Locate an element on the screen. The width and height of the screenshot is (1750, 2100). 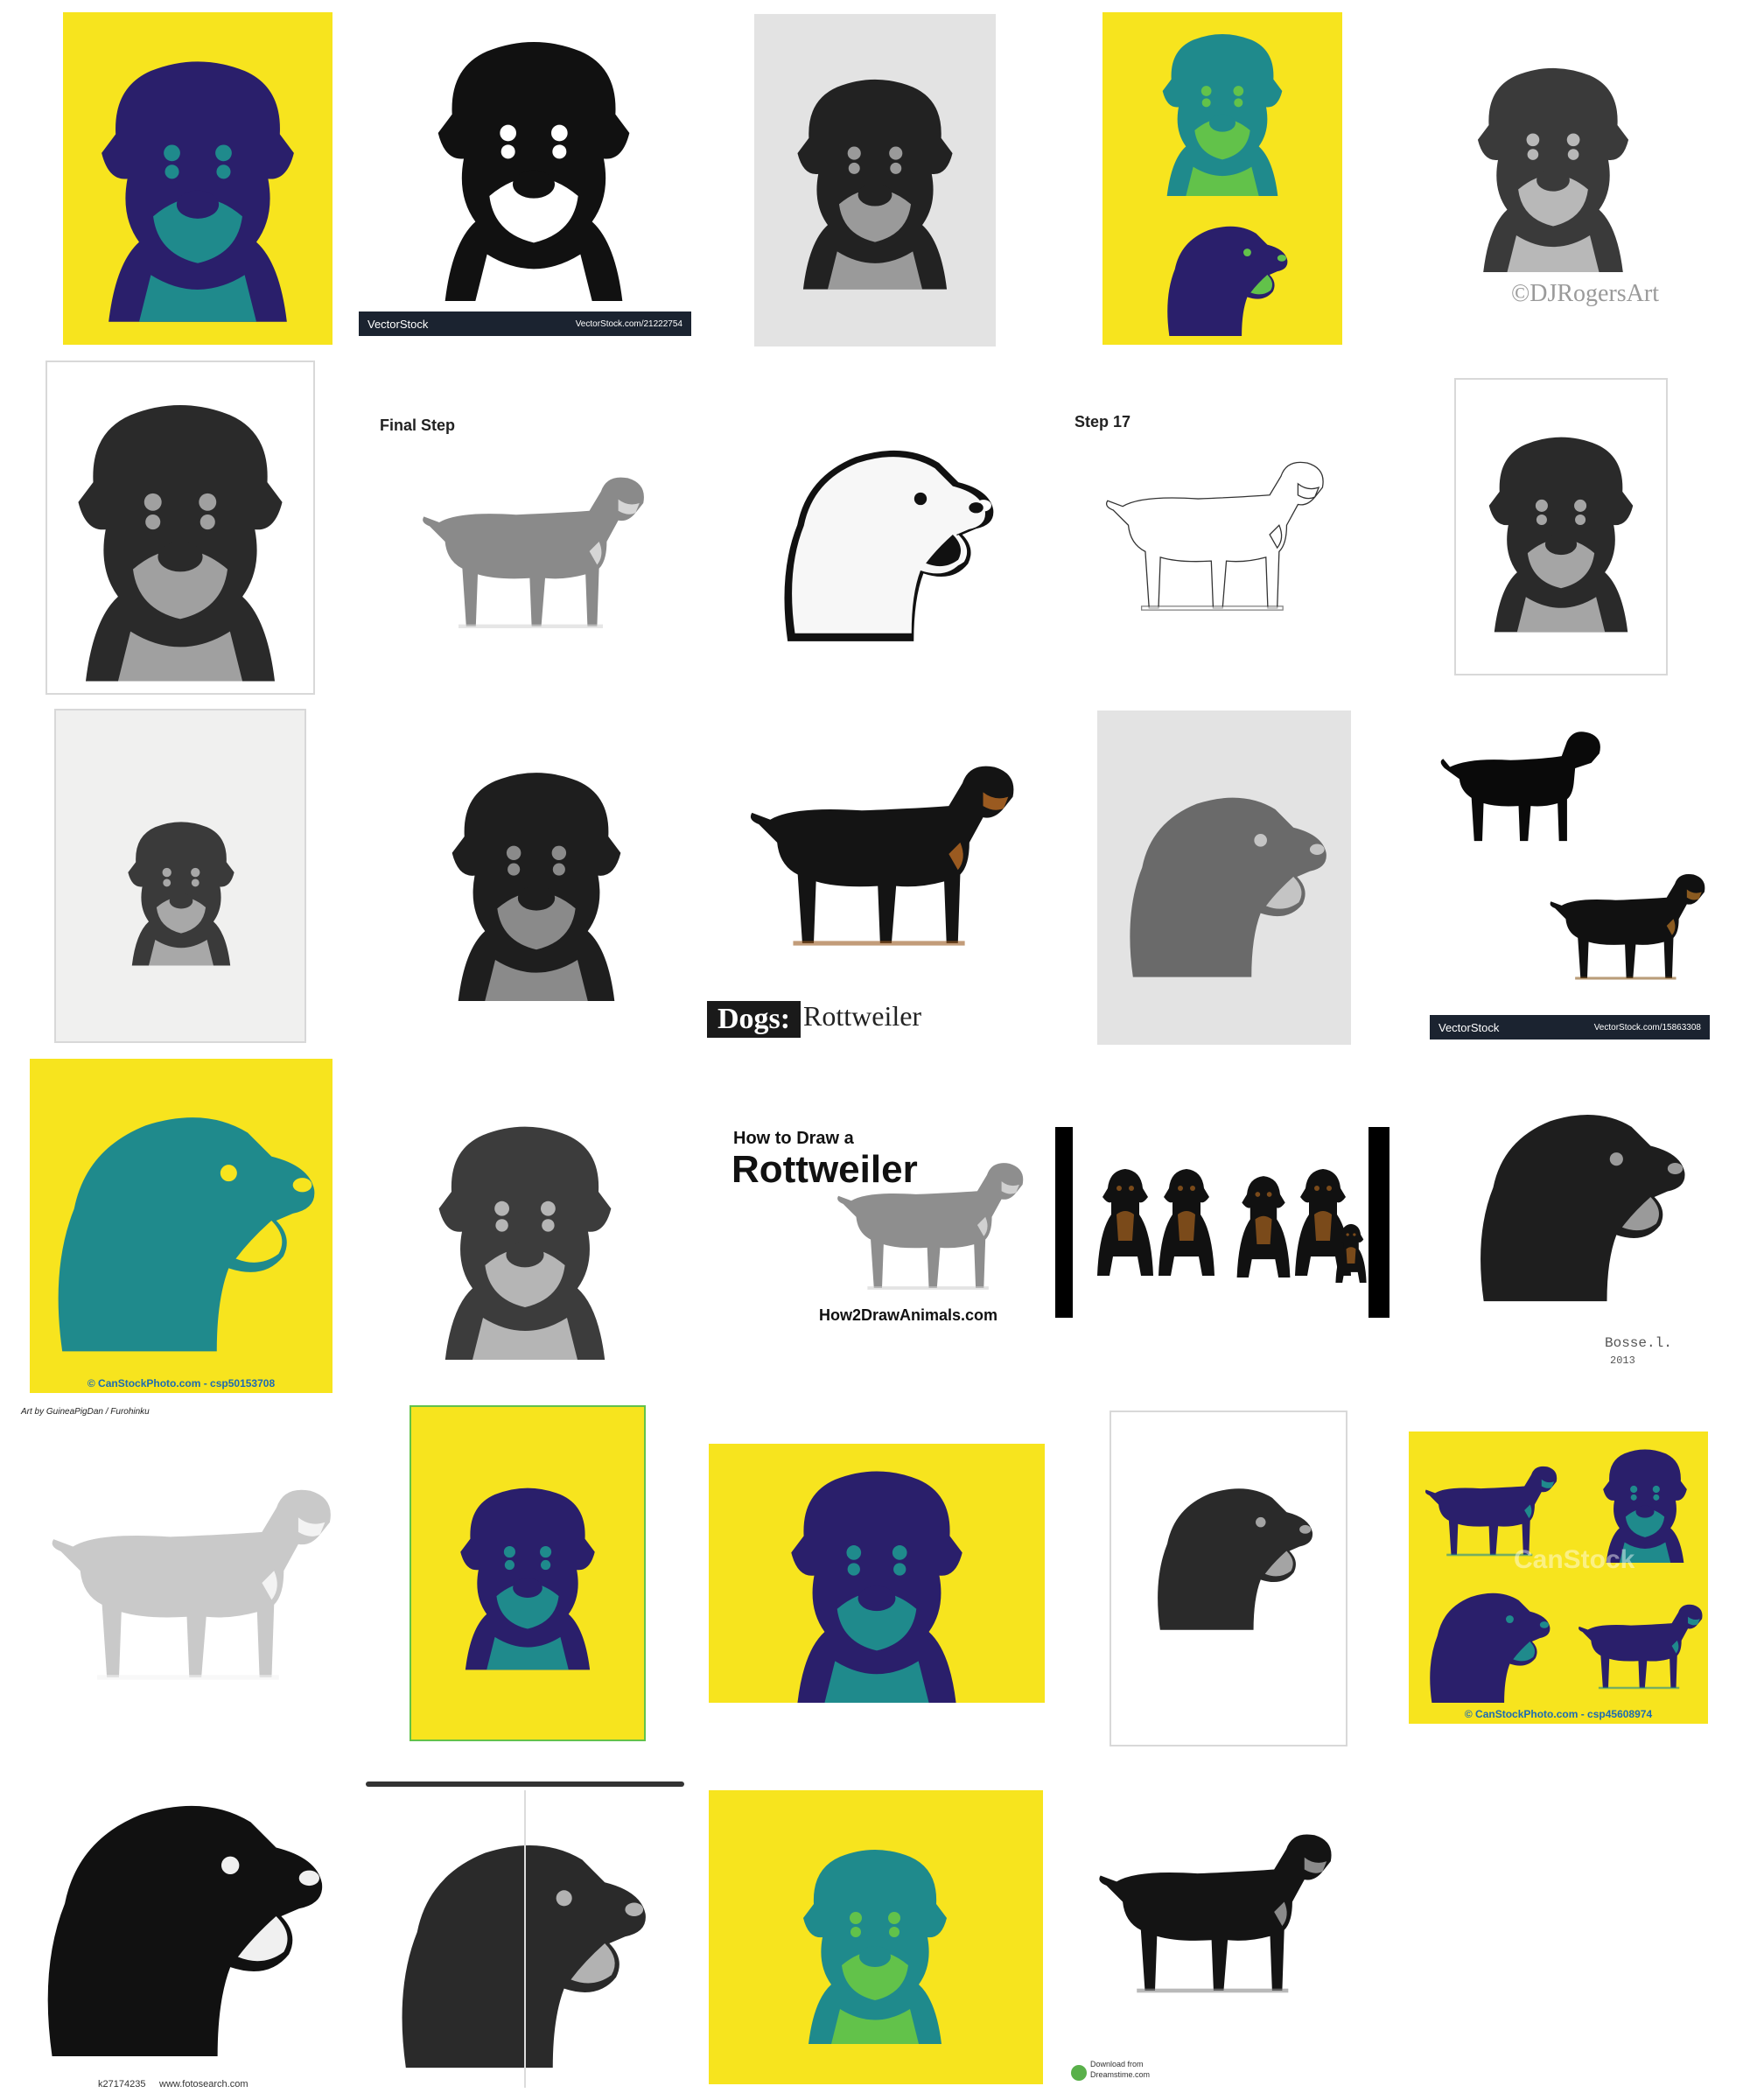
vectorstock-bar: VectorStock VectorStock.com/15863308 is located at coordinates (1570, 1027).